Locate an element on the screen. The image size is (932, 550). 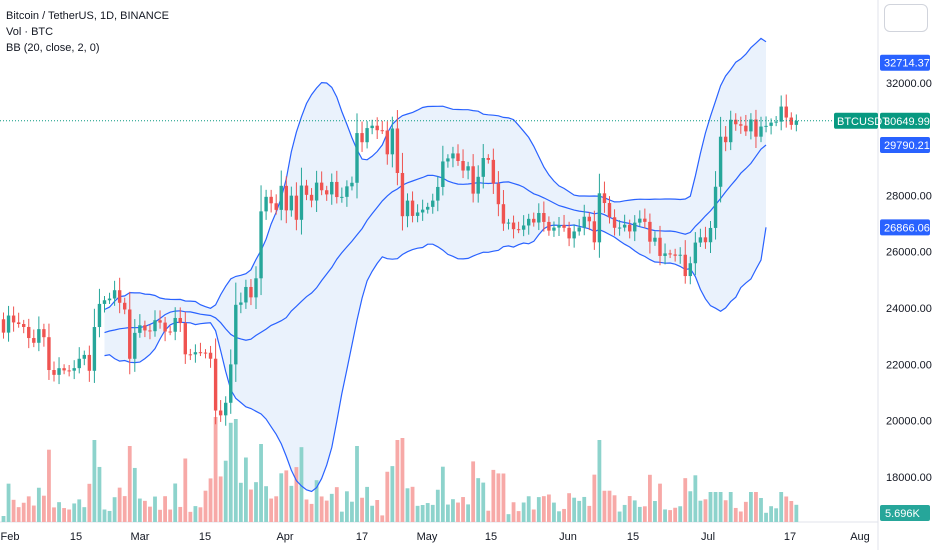
symbol-tag-text: BTCUSDT is located at coordinates (863, 122).